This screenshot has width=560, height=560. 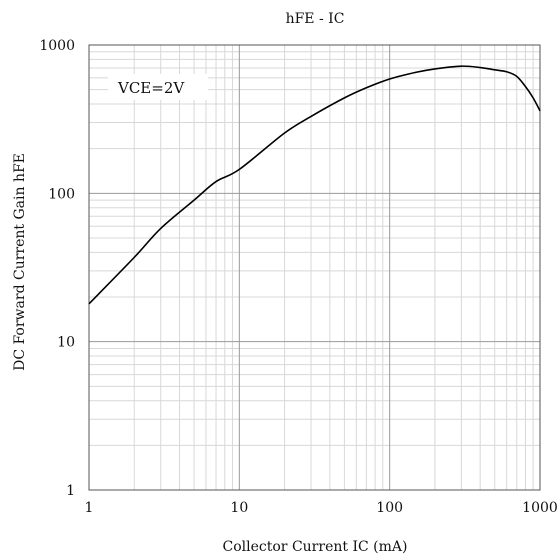 I want to click on annotation-background, so click(x=158, y=87).